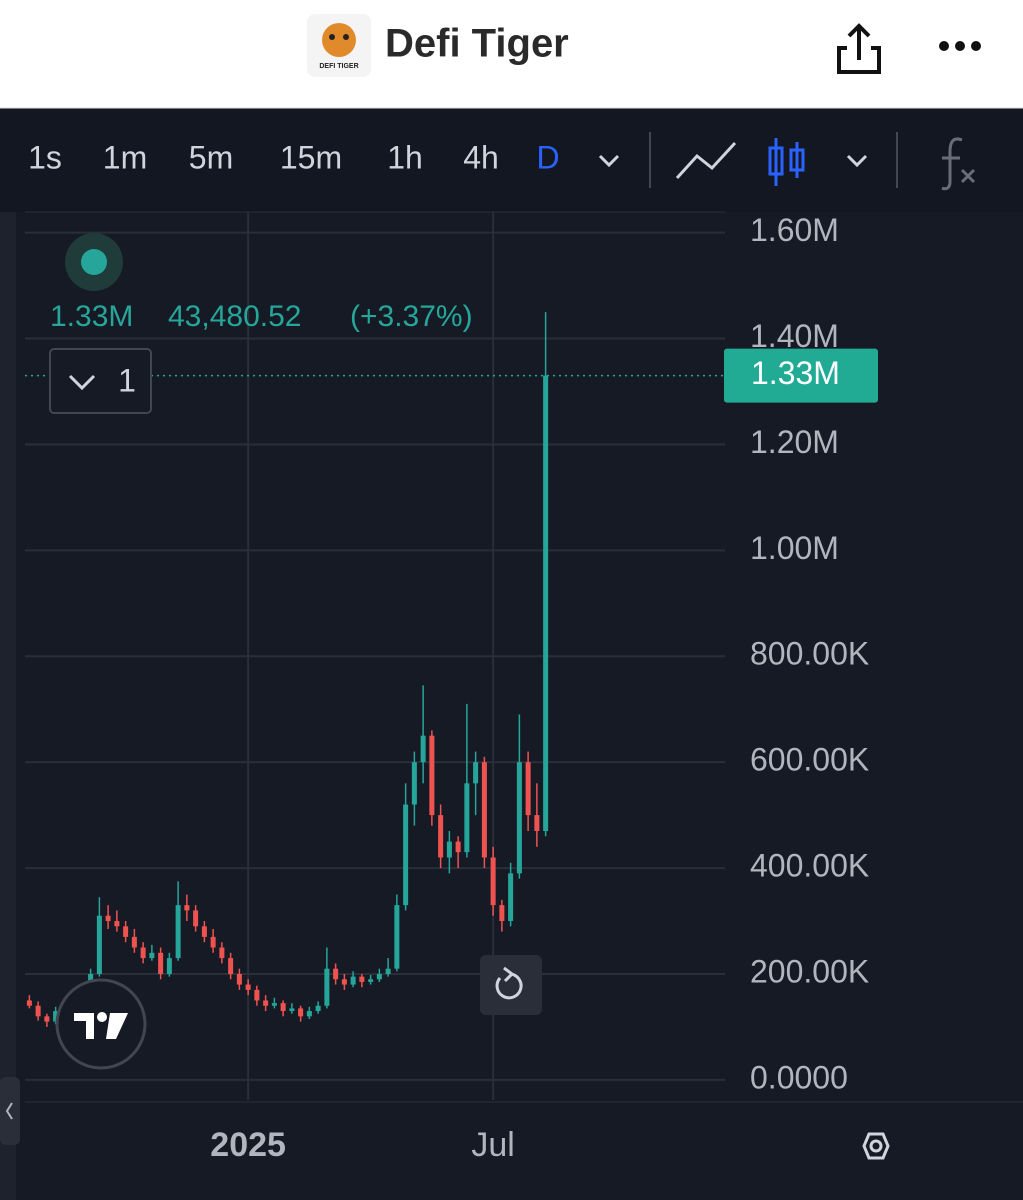  I want to click on x-tick-label: 2025, so click(248, 1145).